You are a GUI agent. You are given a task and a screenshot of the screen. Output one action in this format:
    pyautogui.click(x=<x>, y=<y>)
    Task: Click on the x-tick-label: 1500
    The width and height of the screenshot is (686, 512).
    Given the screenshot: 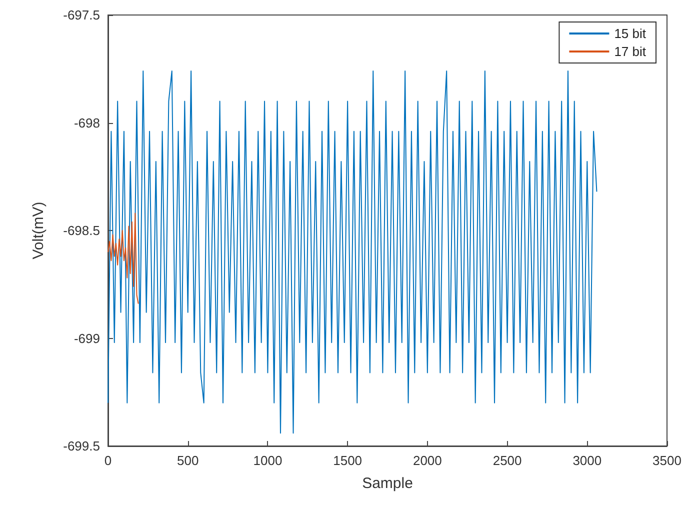 What is the action you would take?
    pyautogui.click(x=347, y=460)
    